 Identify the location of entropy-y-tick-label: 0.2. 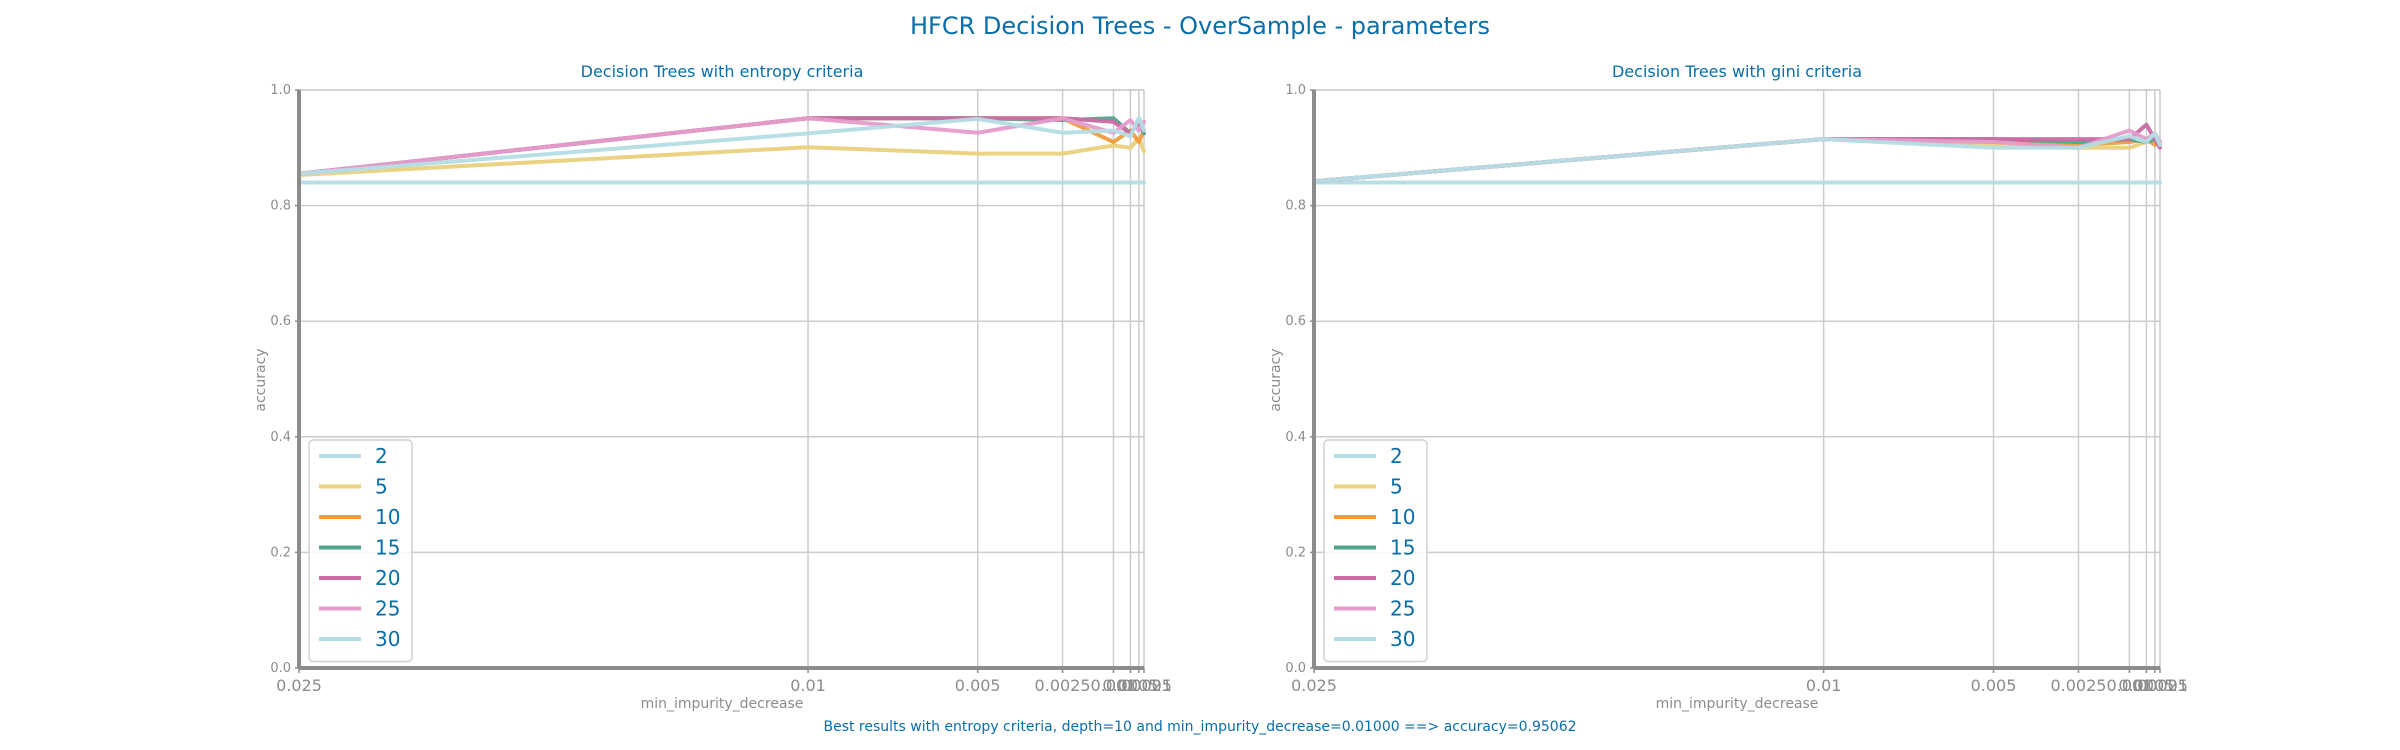
(280, 552).